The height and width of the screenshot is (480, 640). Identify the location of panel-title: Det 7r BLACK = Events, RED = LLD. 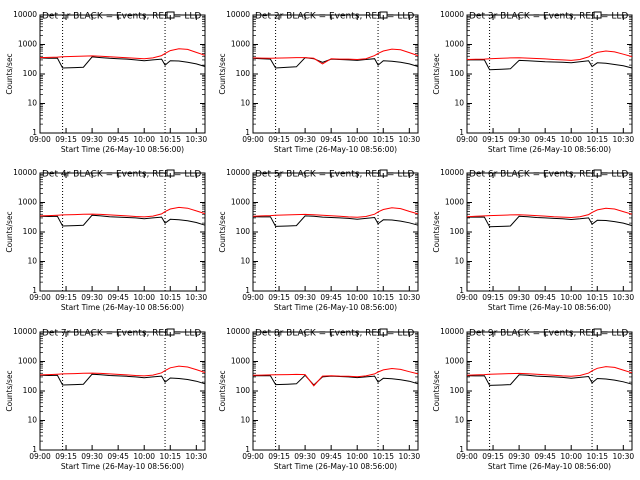
(121, 334).